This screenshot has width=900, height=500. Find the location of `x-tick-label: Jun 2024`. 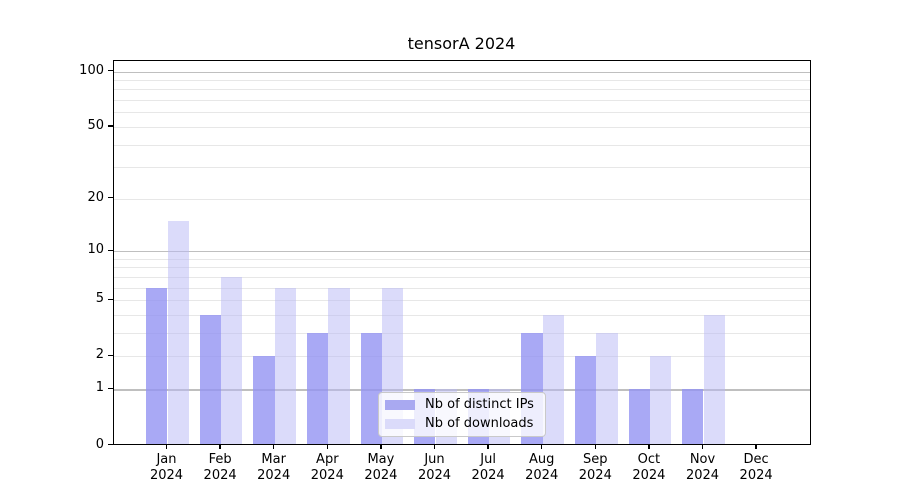

x-tick-label: Jun 2024 is located at coordinates (435, 467).